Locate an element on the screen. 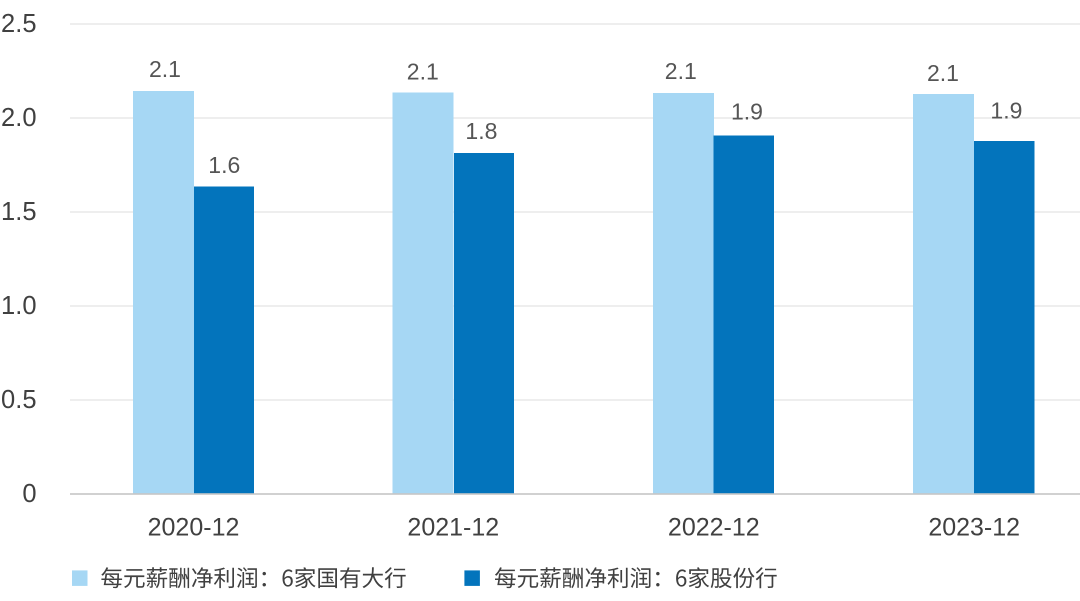  svg-text: 2.0 is located at coordinates (18, 118).